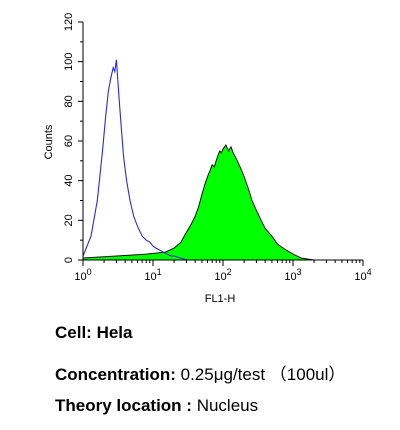 Image resolution: width=400 pixels, height=430 pixels. I want to click on caption-theory-location-value: Nucleus, so click(227, 405).